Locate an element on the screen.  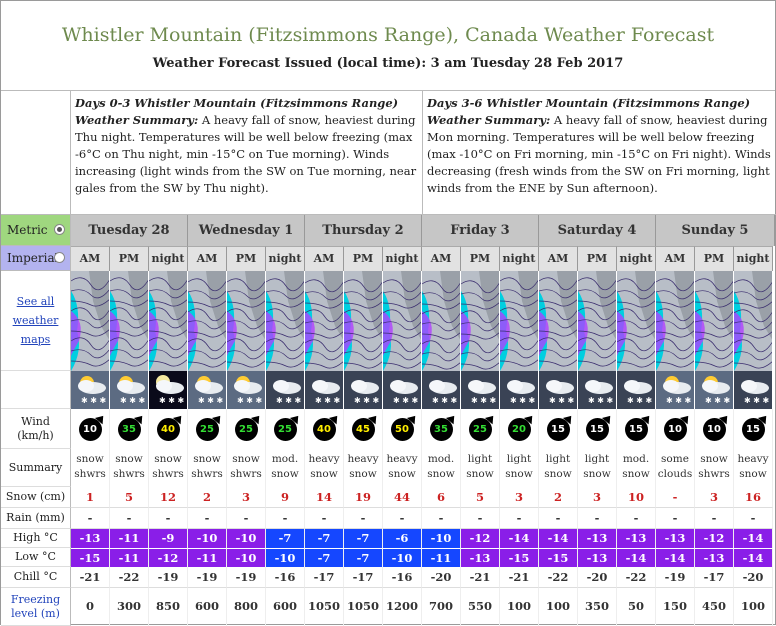
snow-value: 44 is located at coordinates (402, 497).